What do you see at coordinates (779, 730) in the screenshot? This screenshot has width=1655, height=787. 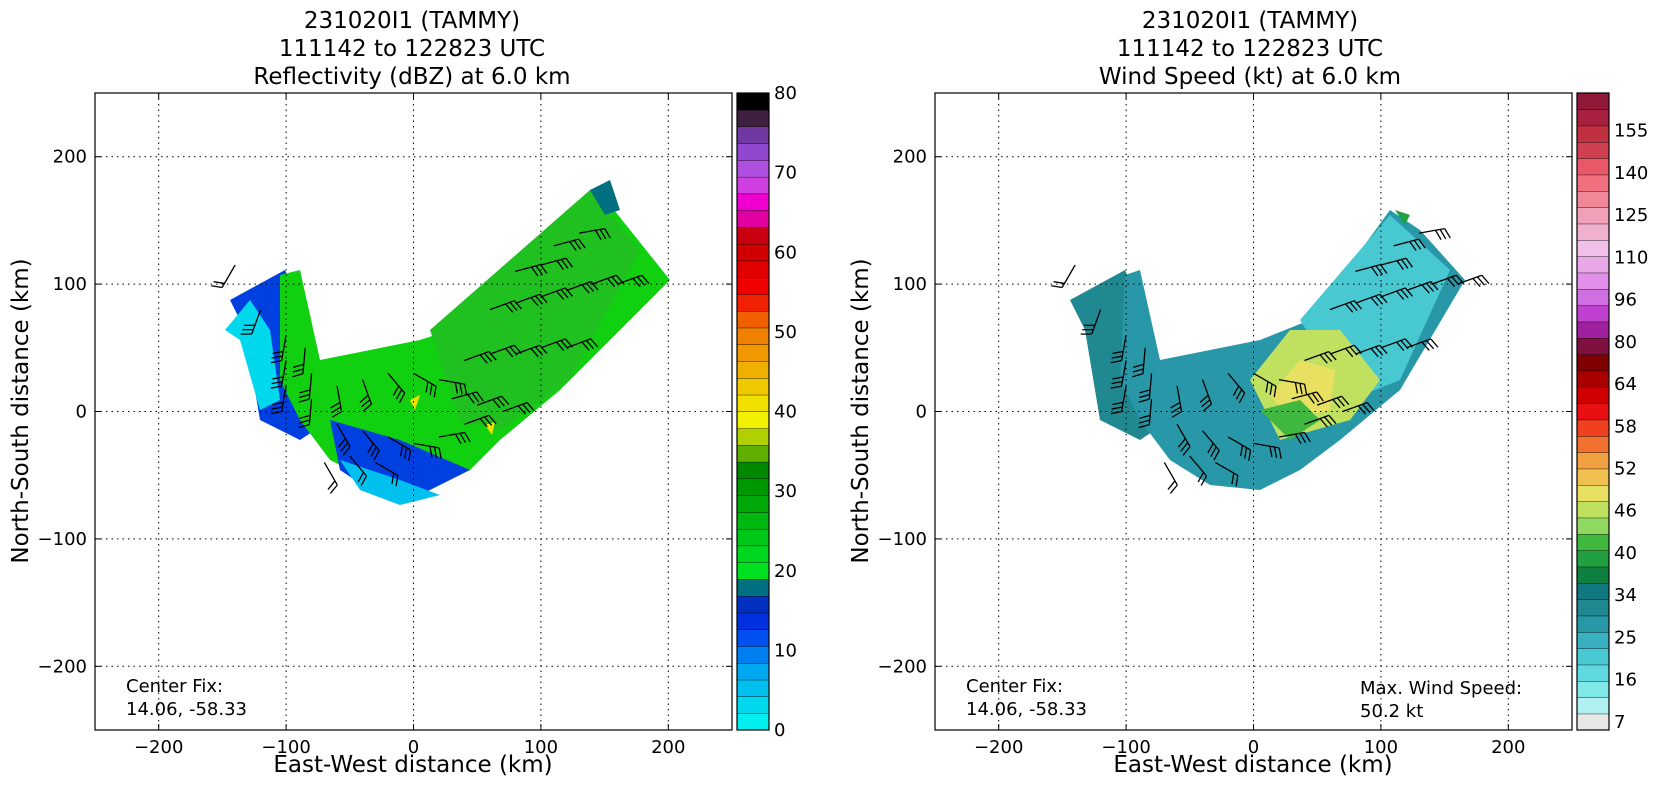 I see `colorbar-label: 0` at bounding box center [779, 730].